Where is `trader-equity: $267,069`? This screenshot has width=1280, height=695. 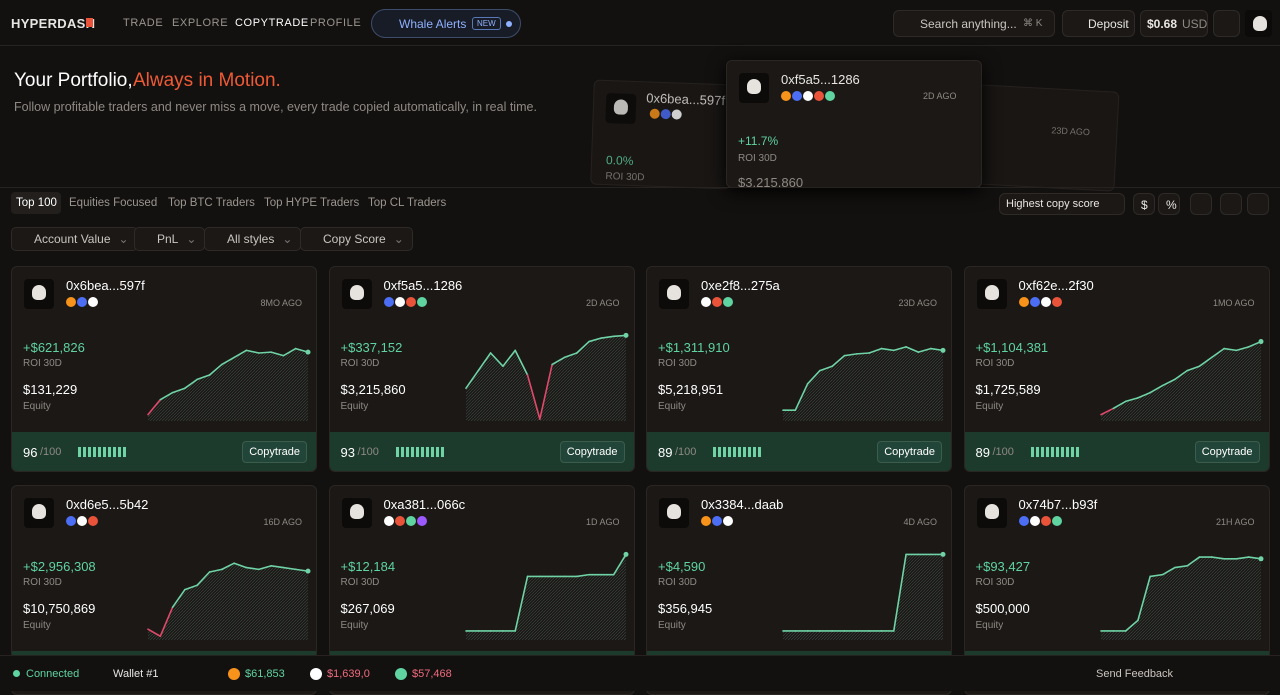
trader-equity: $267,069 is located at coordinates (367, 608).